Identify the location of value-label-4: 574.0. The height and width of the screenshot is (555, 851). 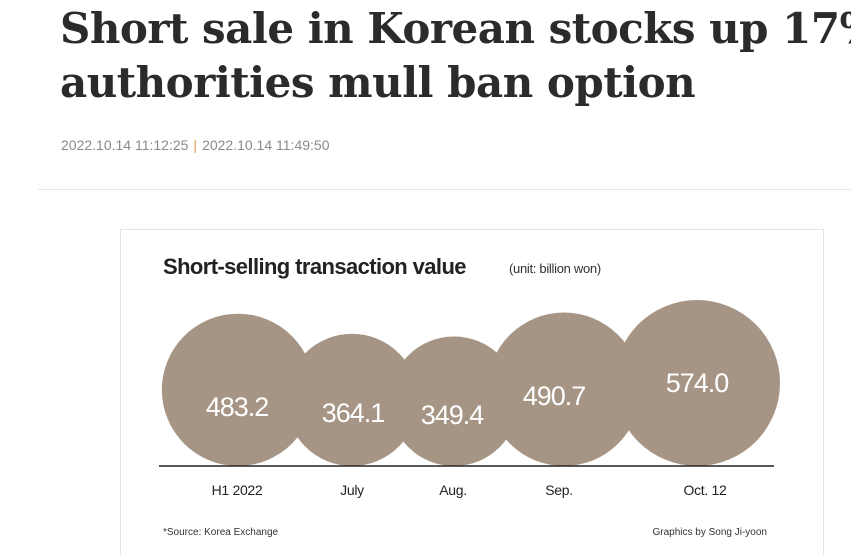
(697, 383).